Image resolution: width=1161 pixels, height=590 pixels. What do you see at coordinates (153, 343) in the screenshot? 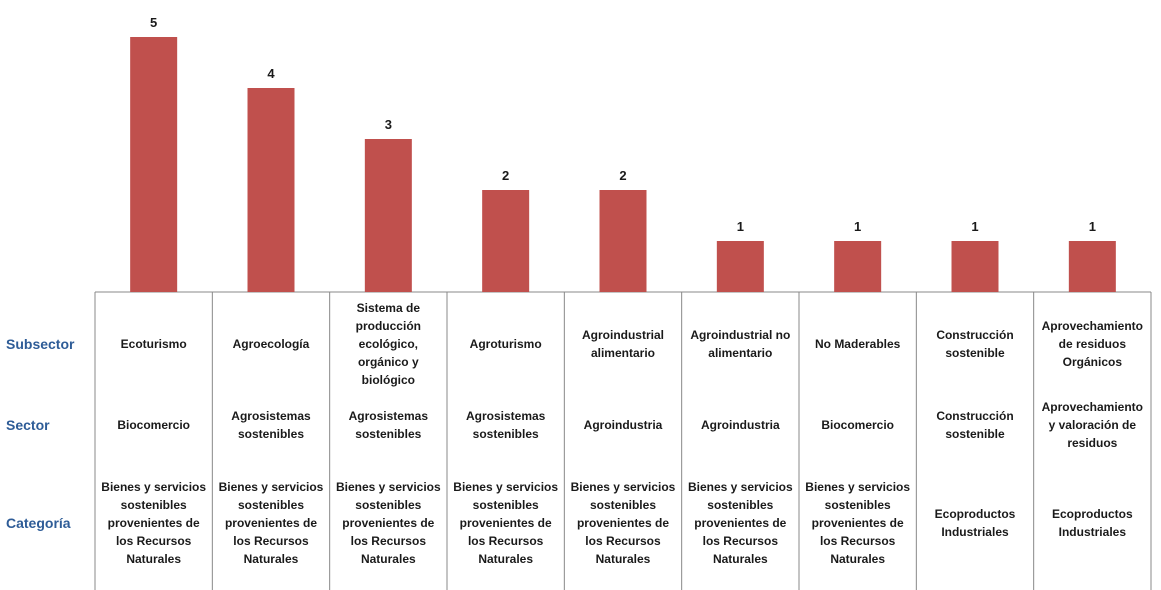
I see `category-label: Ecoturismo` at bounding box center [153, 343].